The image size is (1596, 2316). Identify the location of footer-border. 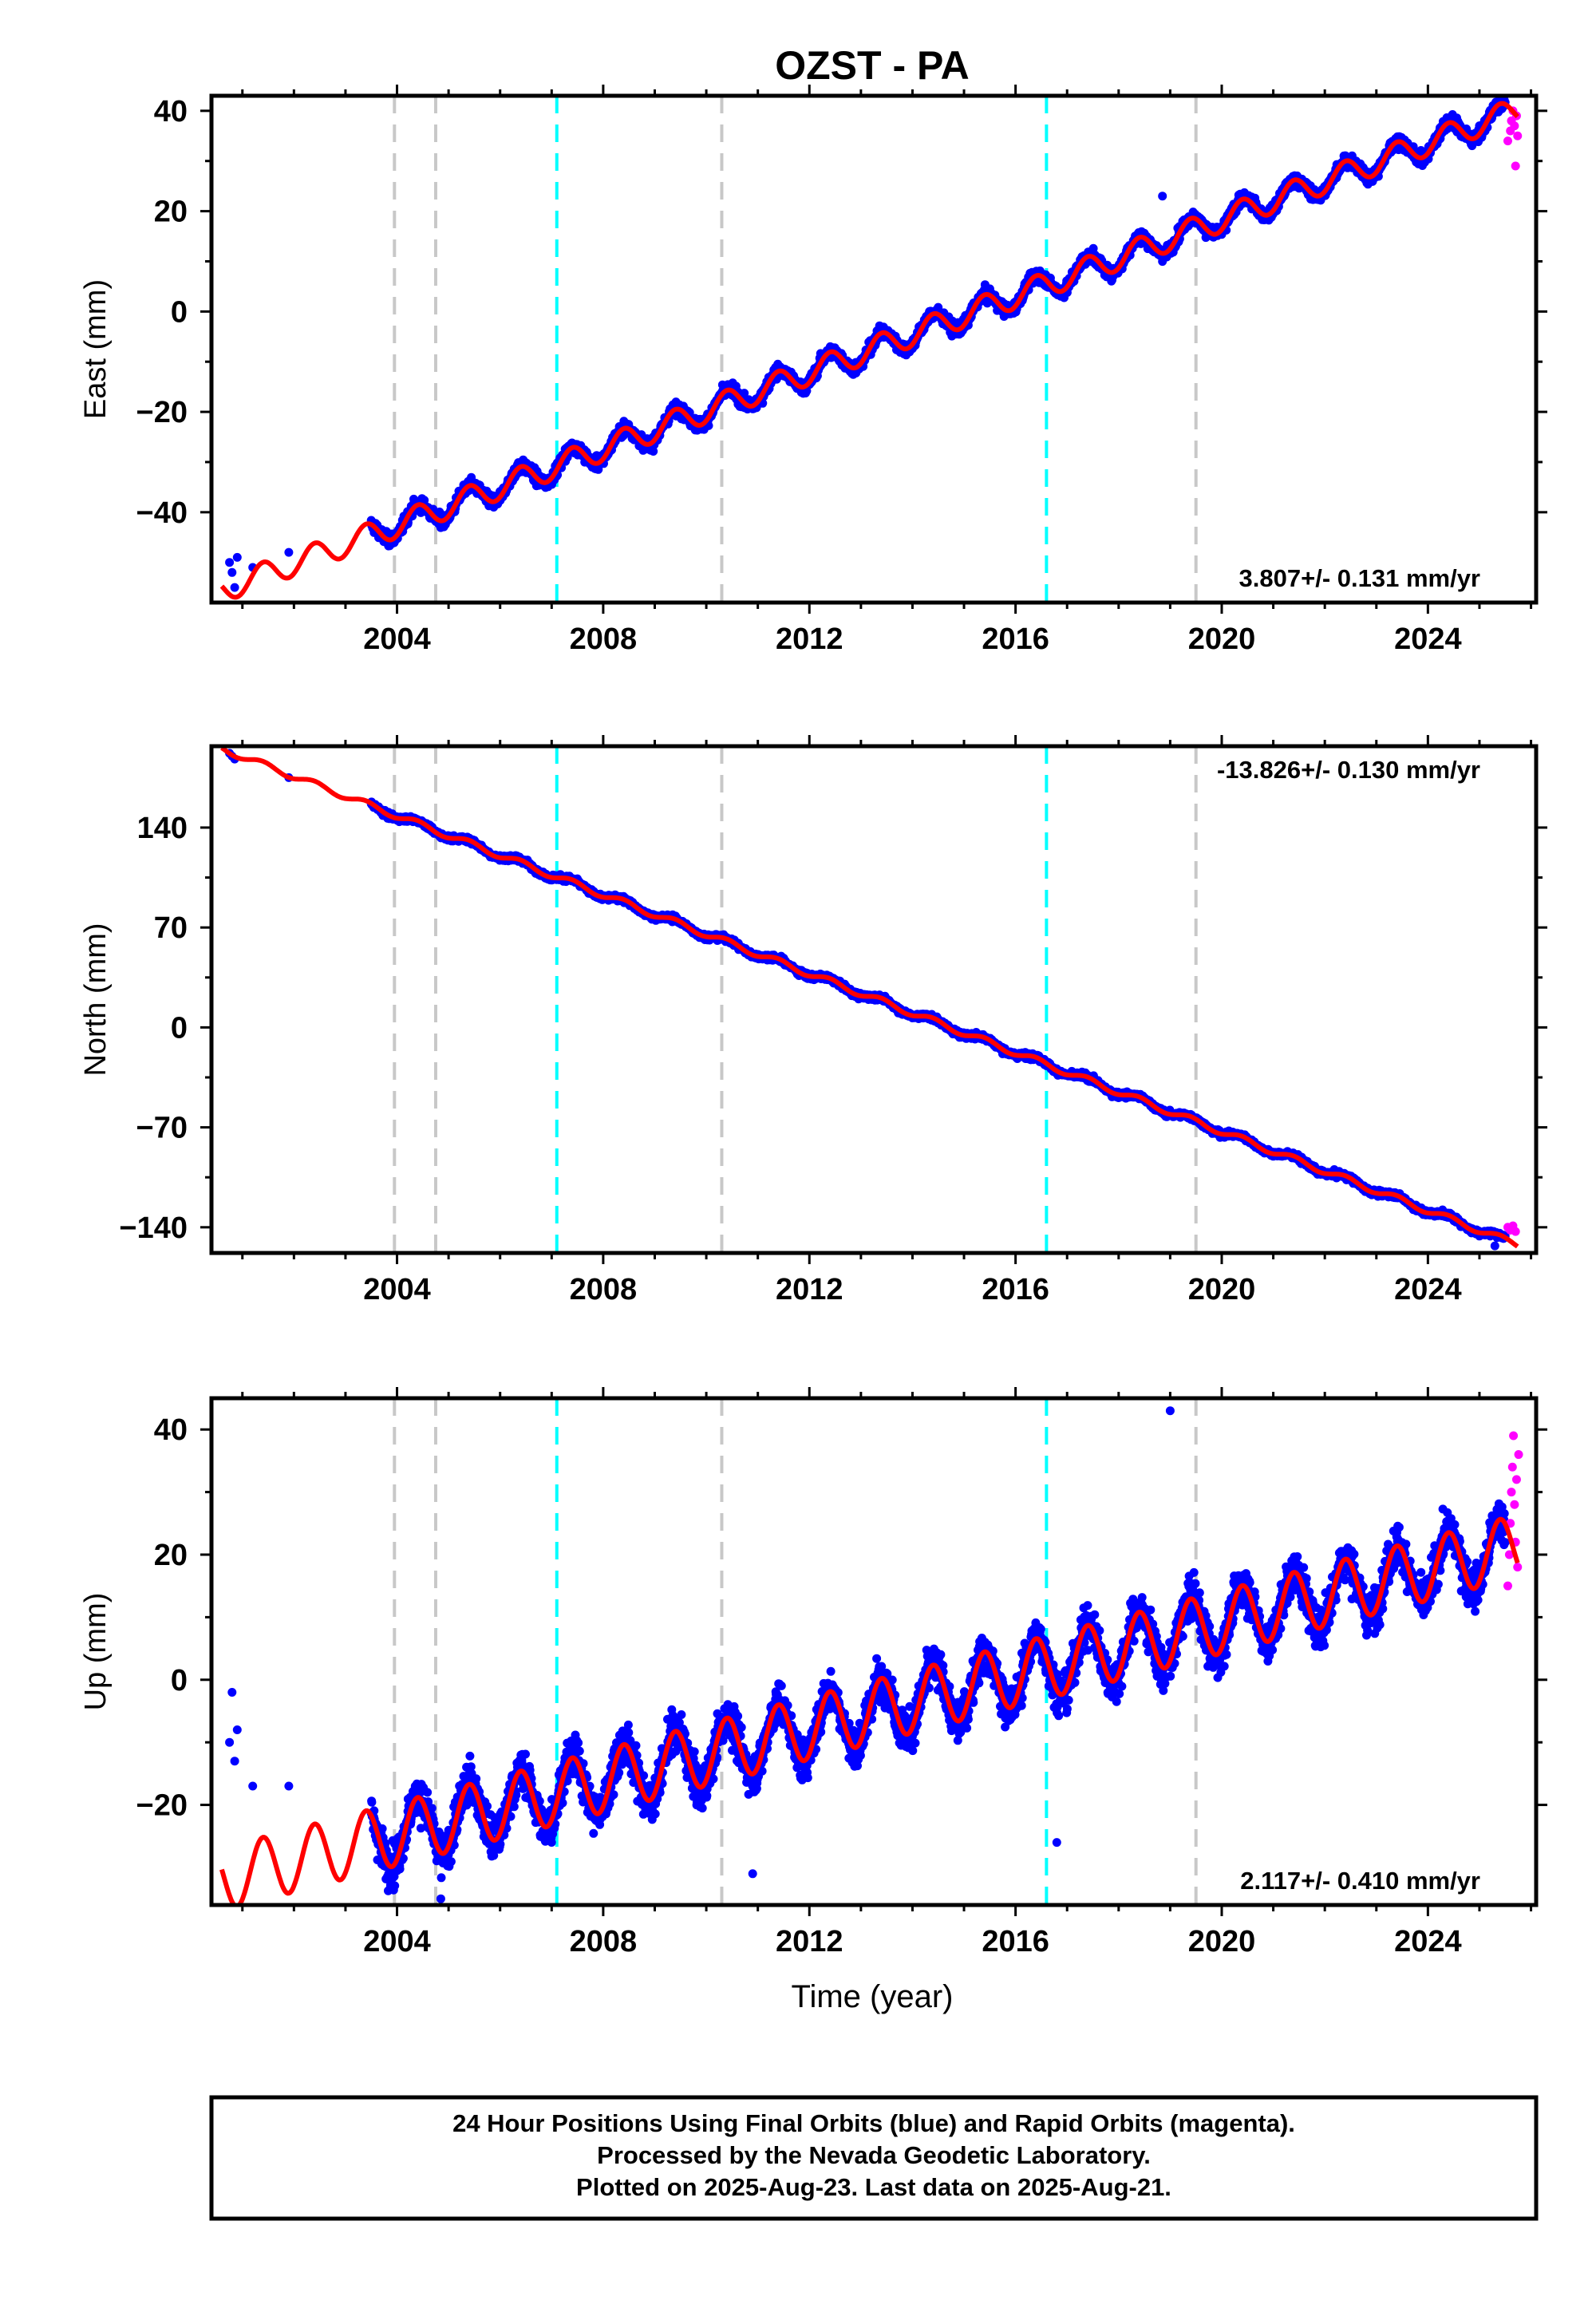
(874, 2158).